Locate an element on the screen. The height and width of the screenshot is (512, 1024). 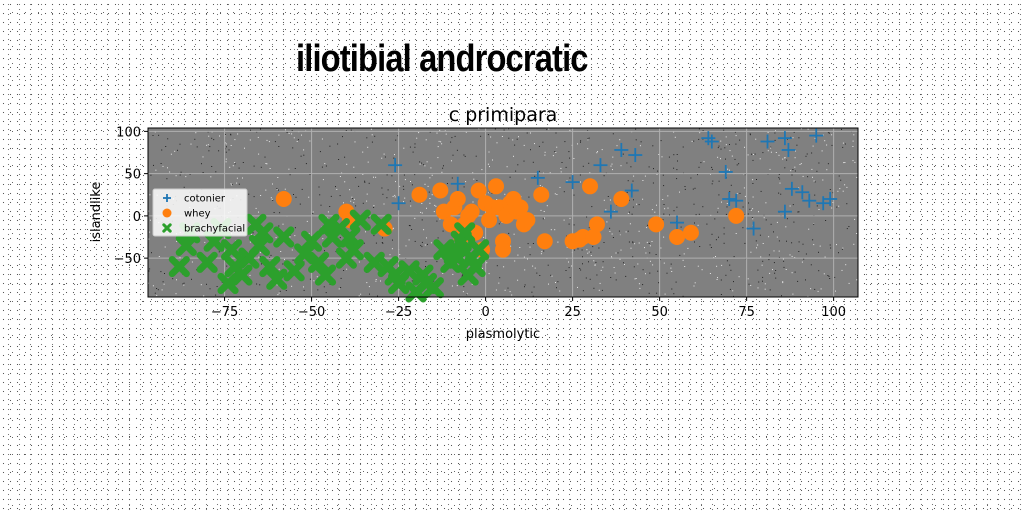
legend: cotonier whey brachyfacial is located at coordinates (200, 212).